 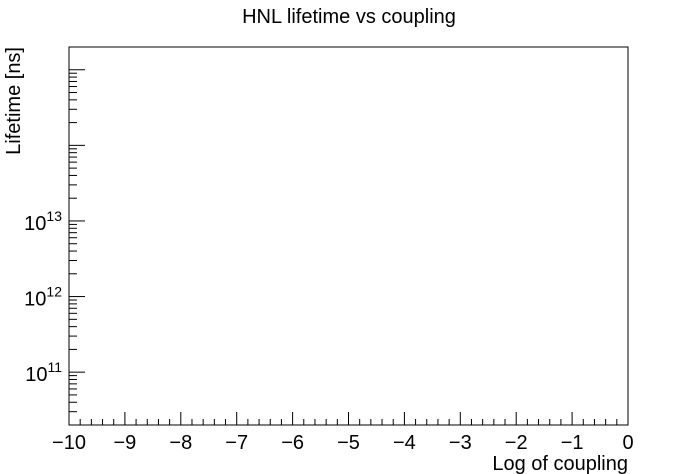 I want to click on chart-title: HNL lifetime vs coupling, so click(x=349, y=17).